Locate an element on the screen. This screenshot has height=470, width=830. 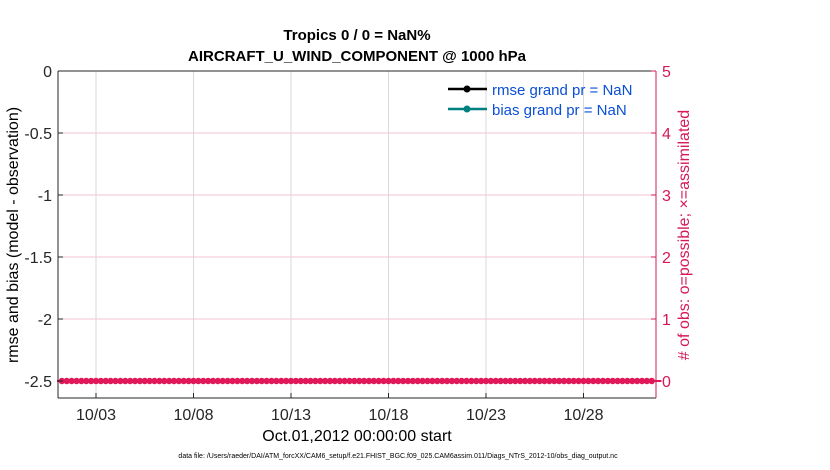
plot-data is located at coordinates (359, 381).